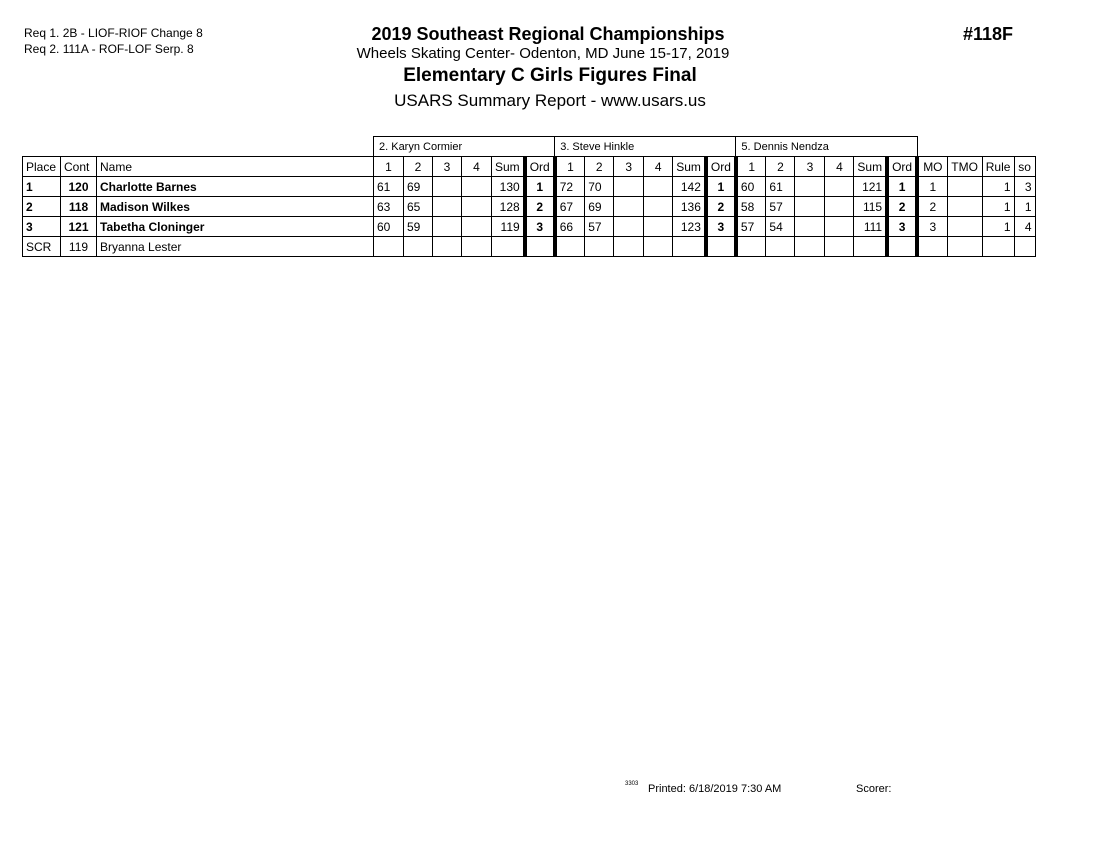 The height and width of the screenshot is (850, 1100). What do you see at coordinates (599, 166) in the screenshot?
I see `header-judge-col: 2` at bounding box center [599, 166].